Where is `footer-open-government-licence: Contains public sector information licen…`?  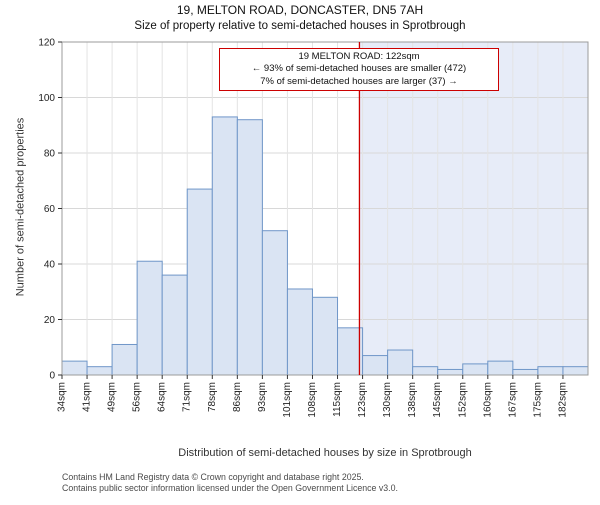 footer-open-government-licence: Contains public sector information licen… is located at coordinates (230, 488).